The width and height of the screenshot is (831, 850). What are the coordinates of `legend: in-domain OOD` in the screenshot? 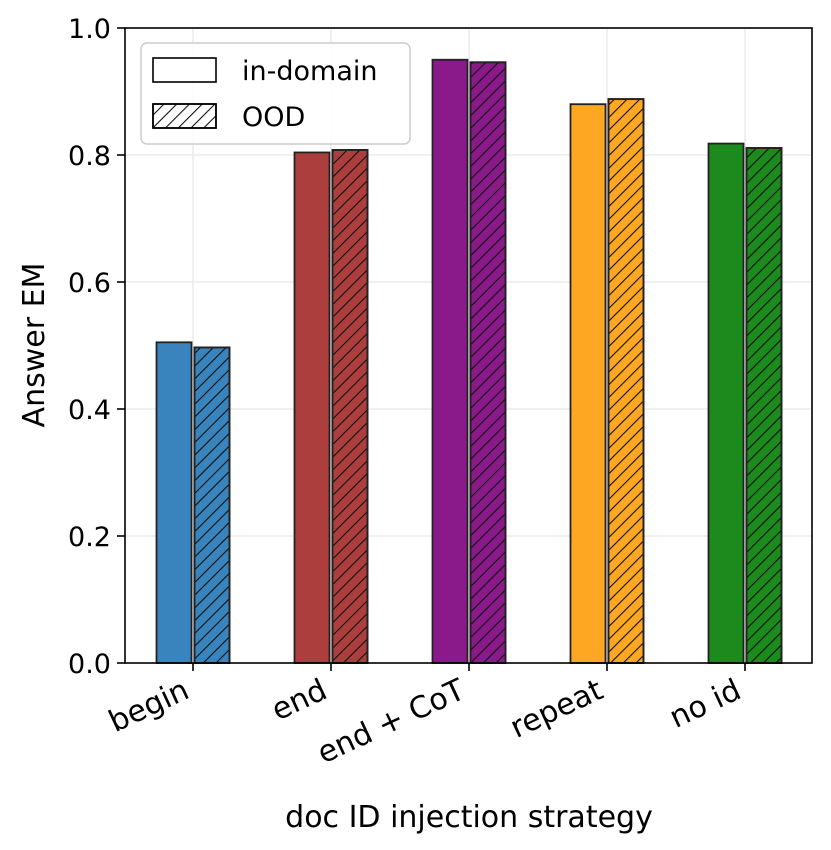 It's located at (275, 93).